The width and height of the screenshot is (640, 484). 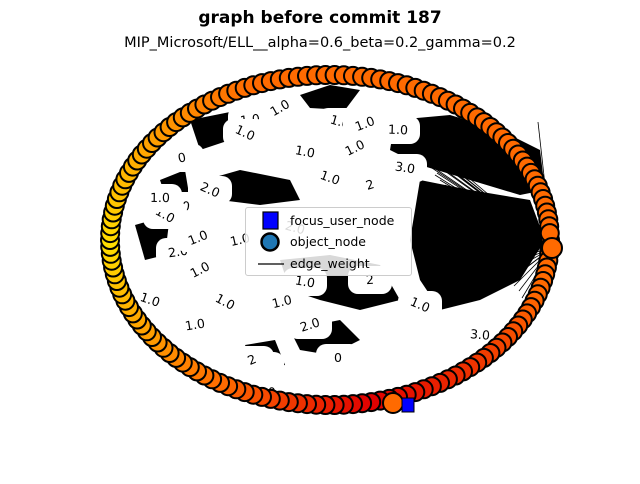 I want to click on focus-user-node-marker, so click(x=408, y=405).